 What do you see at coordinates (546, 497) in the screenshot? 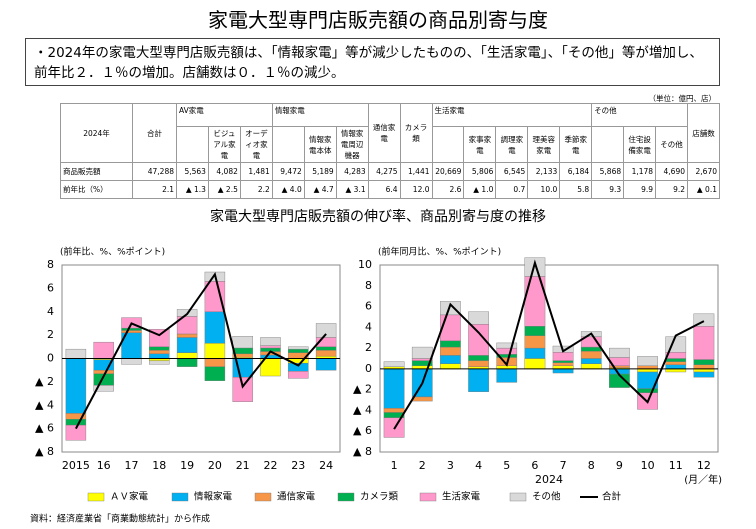
I see `legend-label: その他` at bounding box center [546, 497].